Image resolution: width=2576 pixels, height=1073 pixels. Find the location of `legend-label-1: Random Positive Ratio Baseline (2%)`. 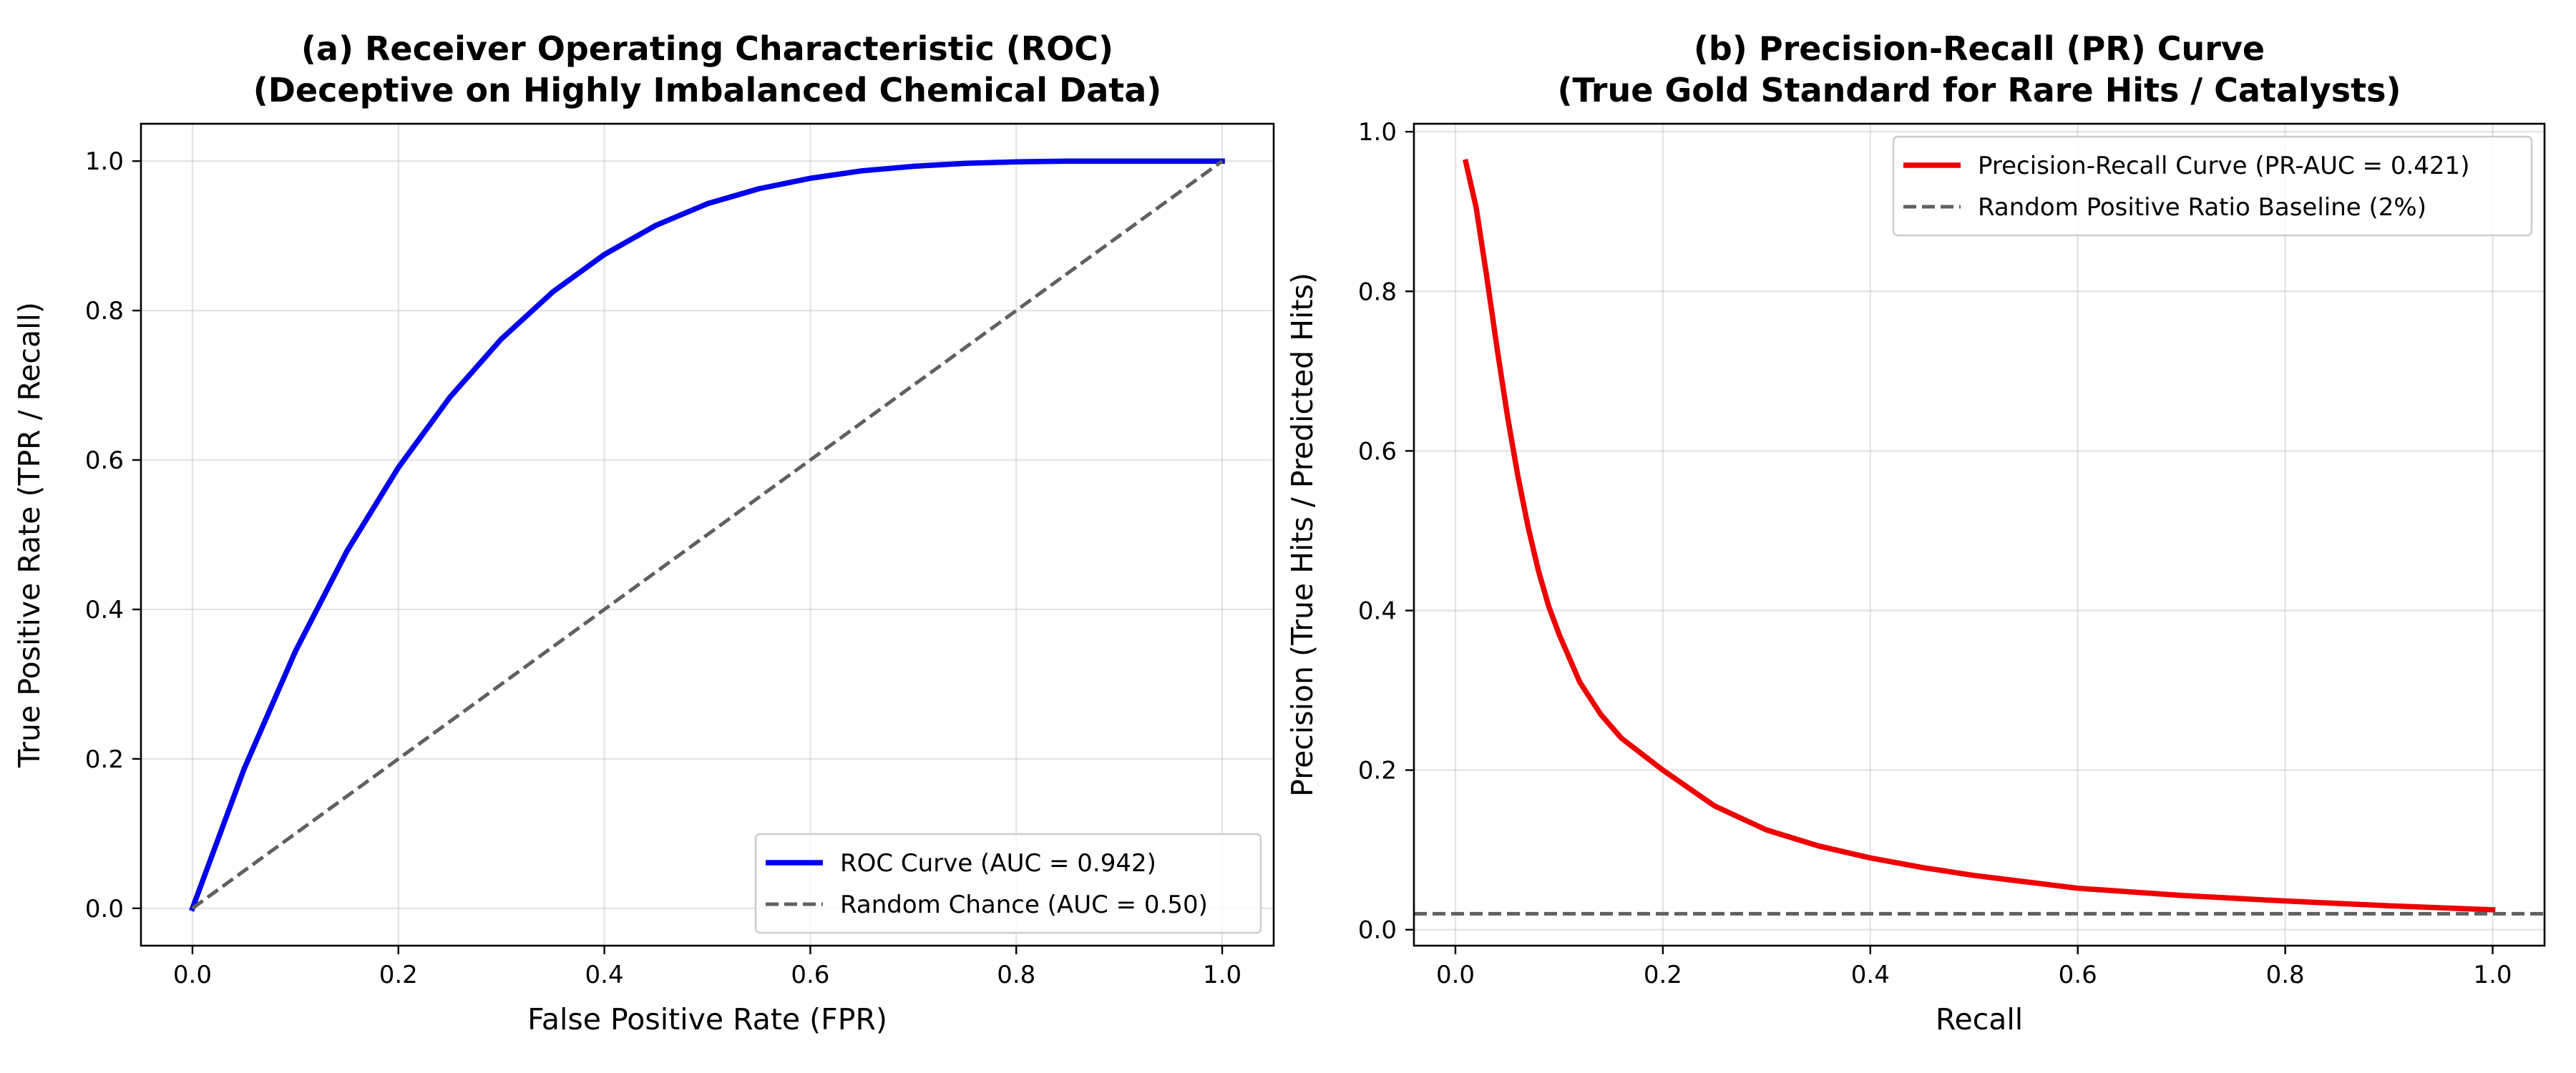

legend-label-1: Random Positive Ratio Baseline (2%) is located at coordinates (2202, 207).